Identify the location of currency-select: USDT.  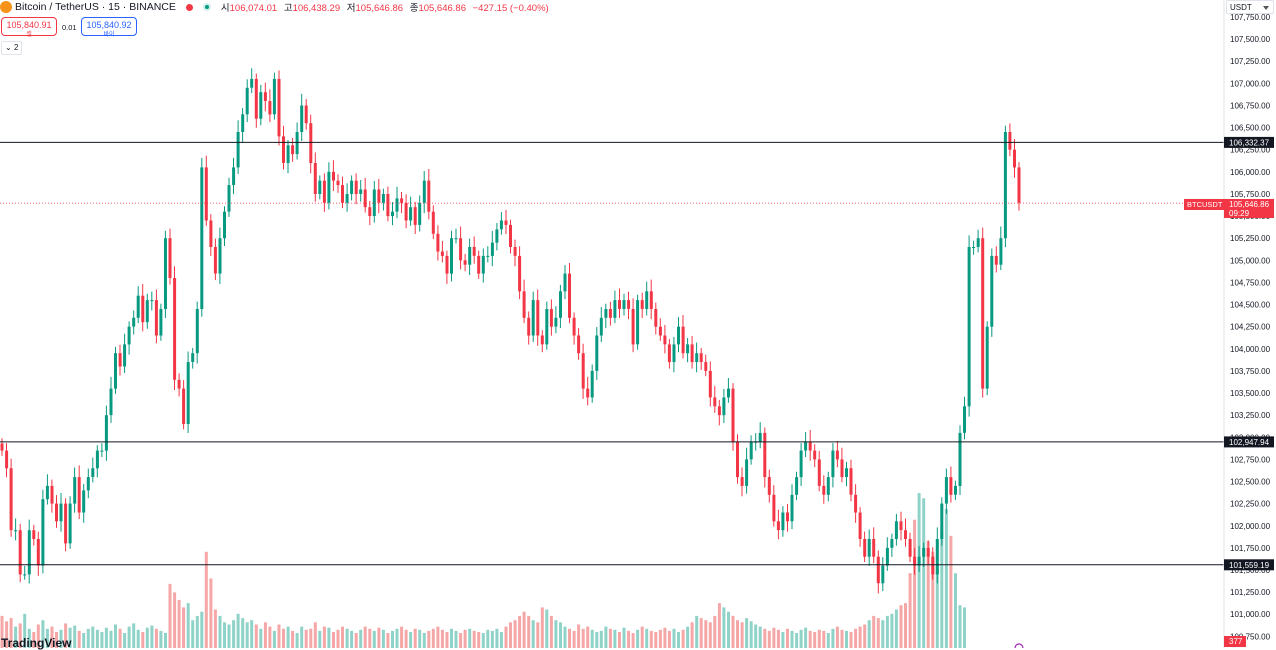
(1250, 7).